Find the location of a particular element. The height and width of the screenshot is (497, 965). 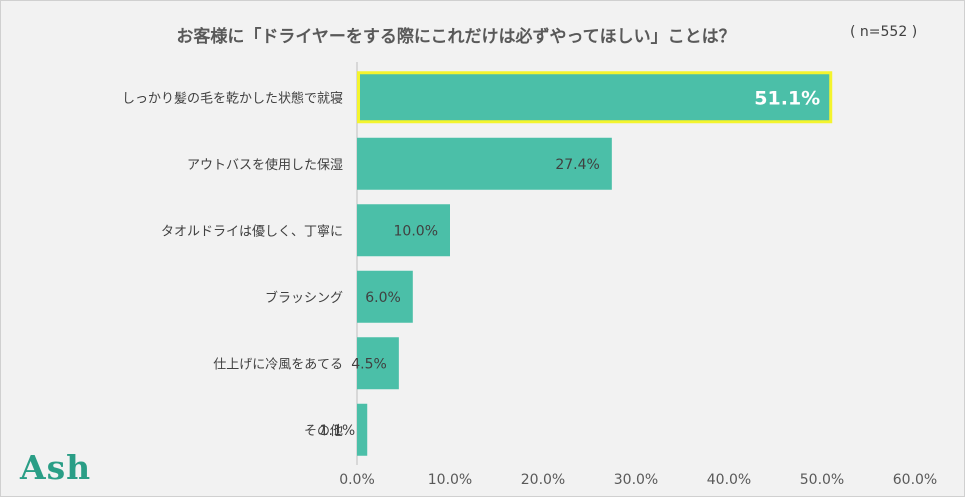

x-tick-label-3: 30.0% is located at coordinates (636, 480).